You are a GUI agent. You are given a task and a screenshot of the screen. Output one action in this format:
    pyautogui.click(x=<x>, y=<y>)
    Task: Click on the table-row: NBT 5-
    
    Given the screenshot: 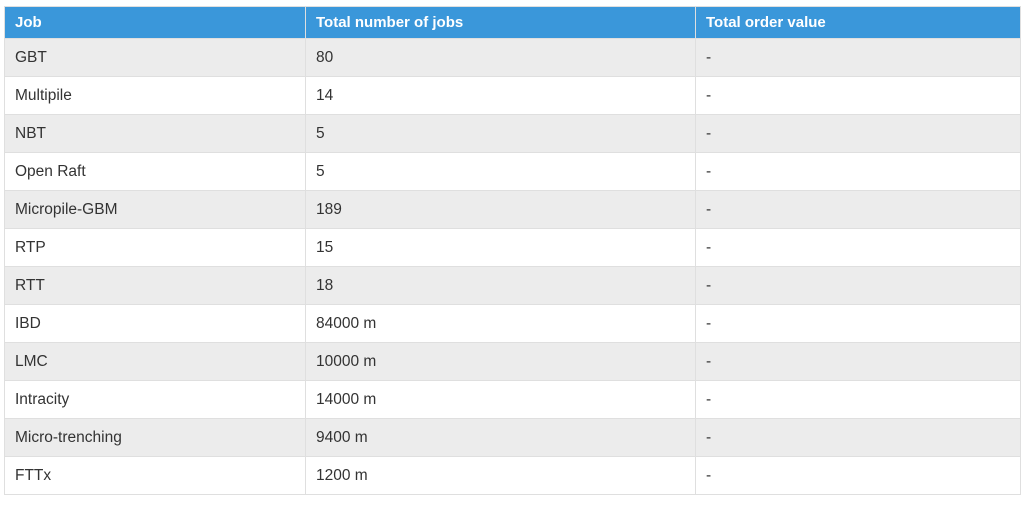 What is the action you would take?
    pyautogui.click(x=512, y=133)
    